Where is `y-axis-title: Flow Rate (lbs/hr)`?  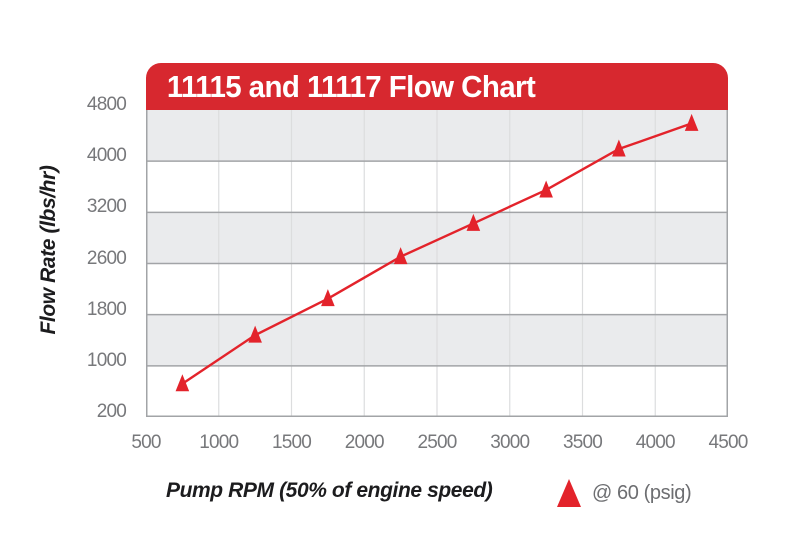 y-axis-title: Flow Rate (lbs/hr) is located at coordinates (48, 250).